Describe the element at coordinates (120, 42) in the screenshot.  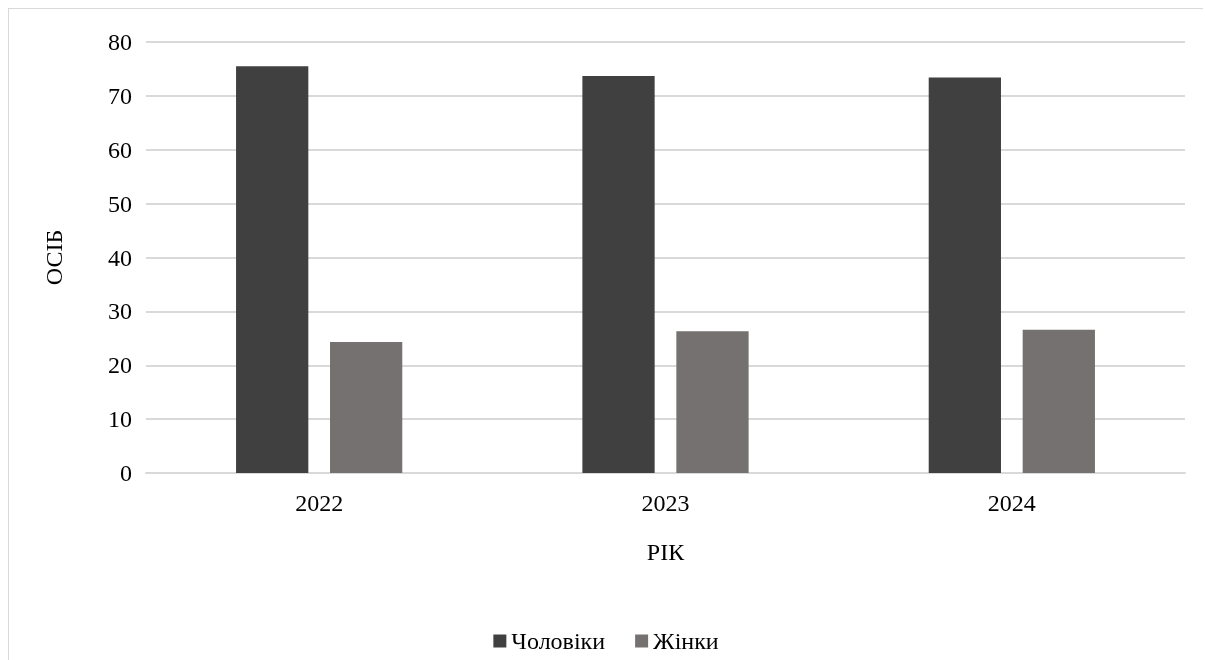
I see `y-tick-label: 80` at that location.